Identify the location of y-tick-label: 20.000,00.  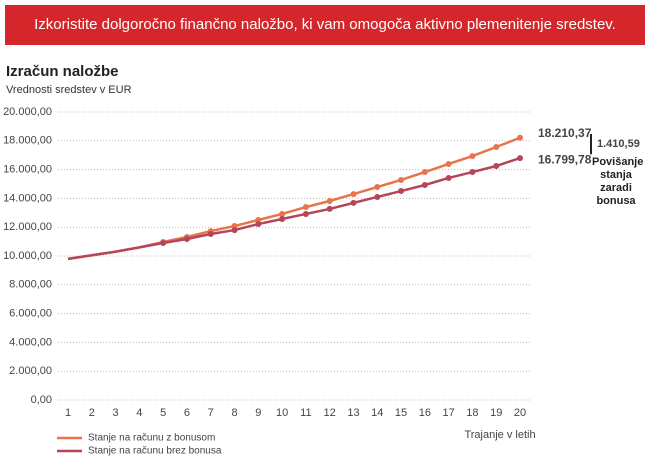
(27, 112).